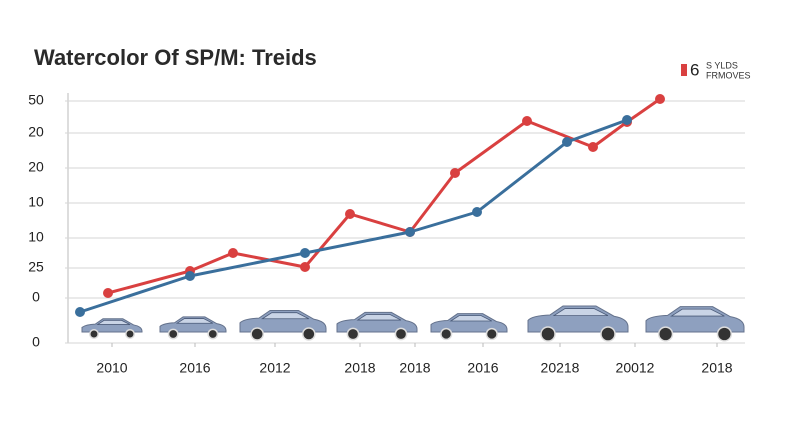 This screenshot has width=800, height=436. I want to click on chart-title: Watercolor Of SP/M: Treids, so click(175, 57).